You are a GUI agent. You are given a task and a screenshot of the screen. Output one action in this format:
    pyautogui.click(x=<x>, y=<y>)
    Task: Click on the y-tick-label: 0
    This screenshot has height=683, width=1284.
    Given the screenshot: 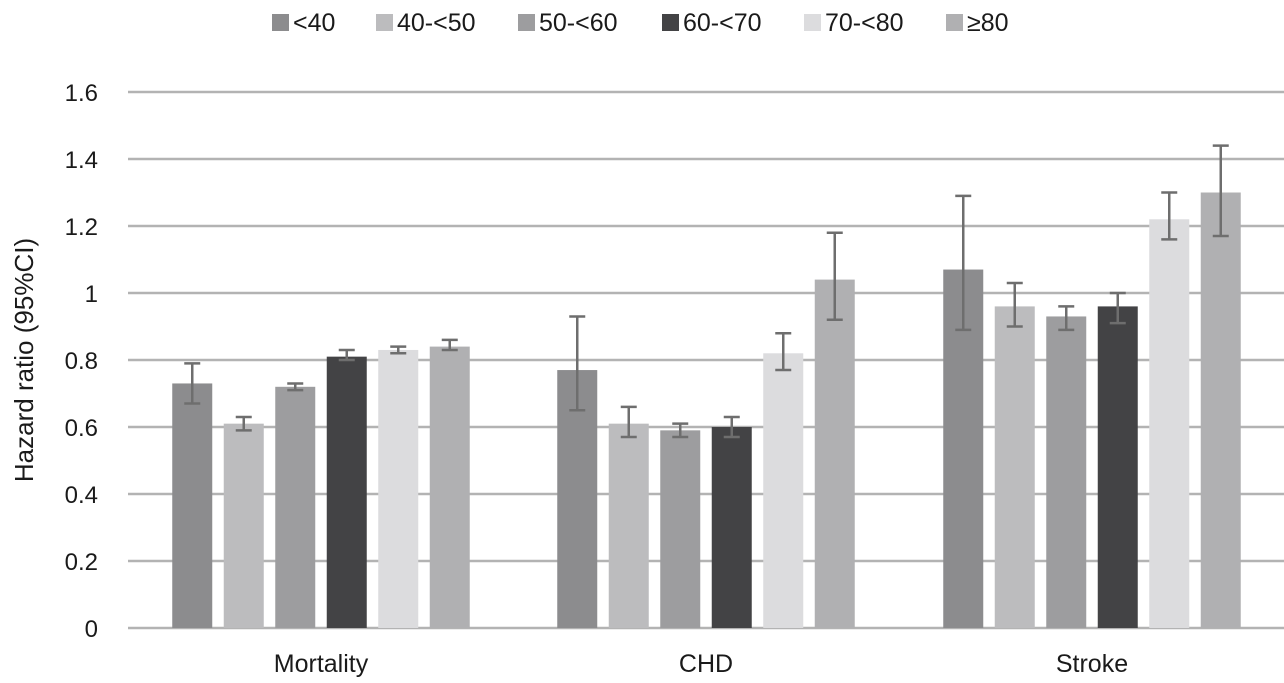 What is the action you would take?
    pyautogui.click(x=91, y=629)
    